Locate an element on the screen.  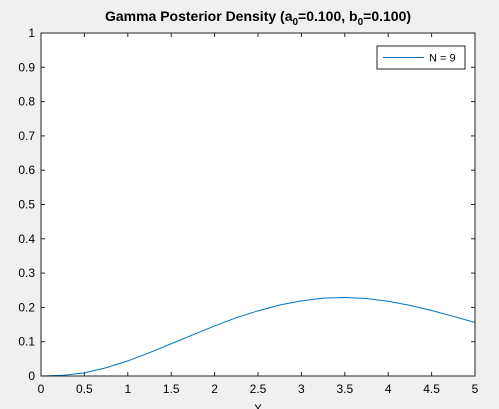
y-tick-labels: 0 0.1 0.2 0.3 0.4 0.5 0.6 0.7 0.8 0.9 1 is located at coordinates (26, 204).